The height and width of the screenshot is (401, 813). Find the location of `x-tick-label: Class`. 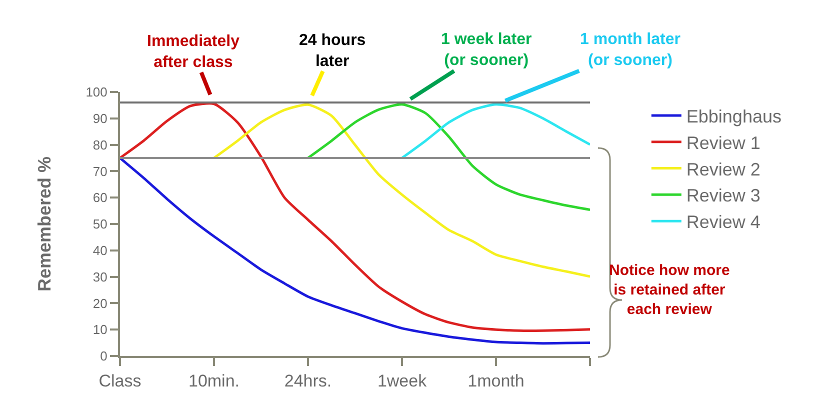

x-tick-label: Class is located at coordinates (120, 380).